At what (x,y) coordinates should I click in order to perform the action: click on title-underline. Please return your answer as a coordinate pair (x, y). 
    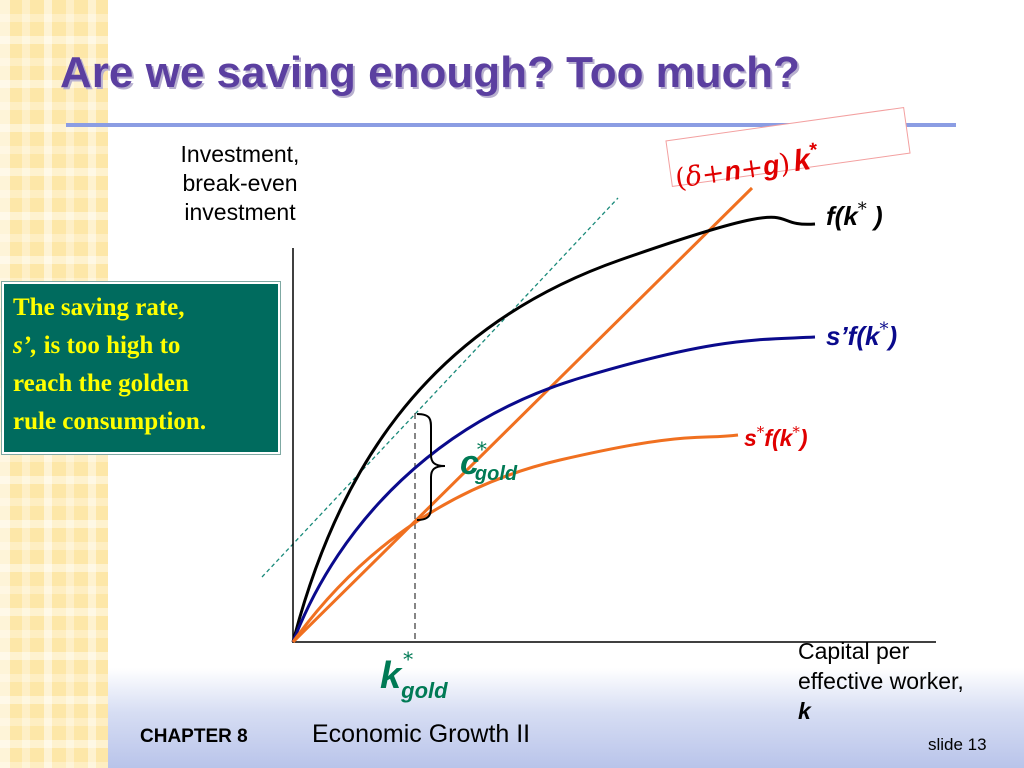
    Looking at the image, I should click on (511, 125).